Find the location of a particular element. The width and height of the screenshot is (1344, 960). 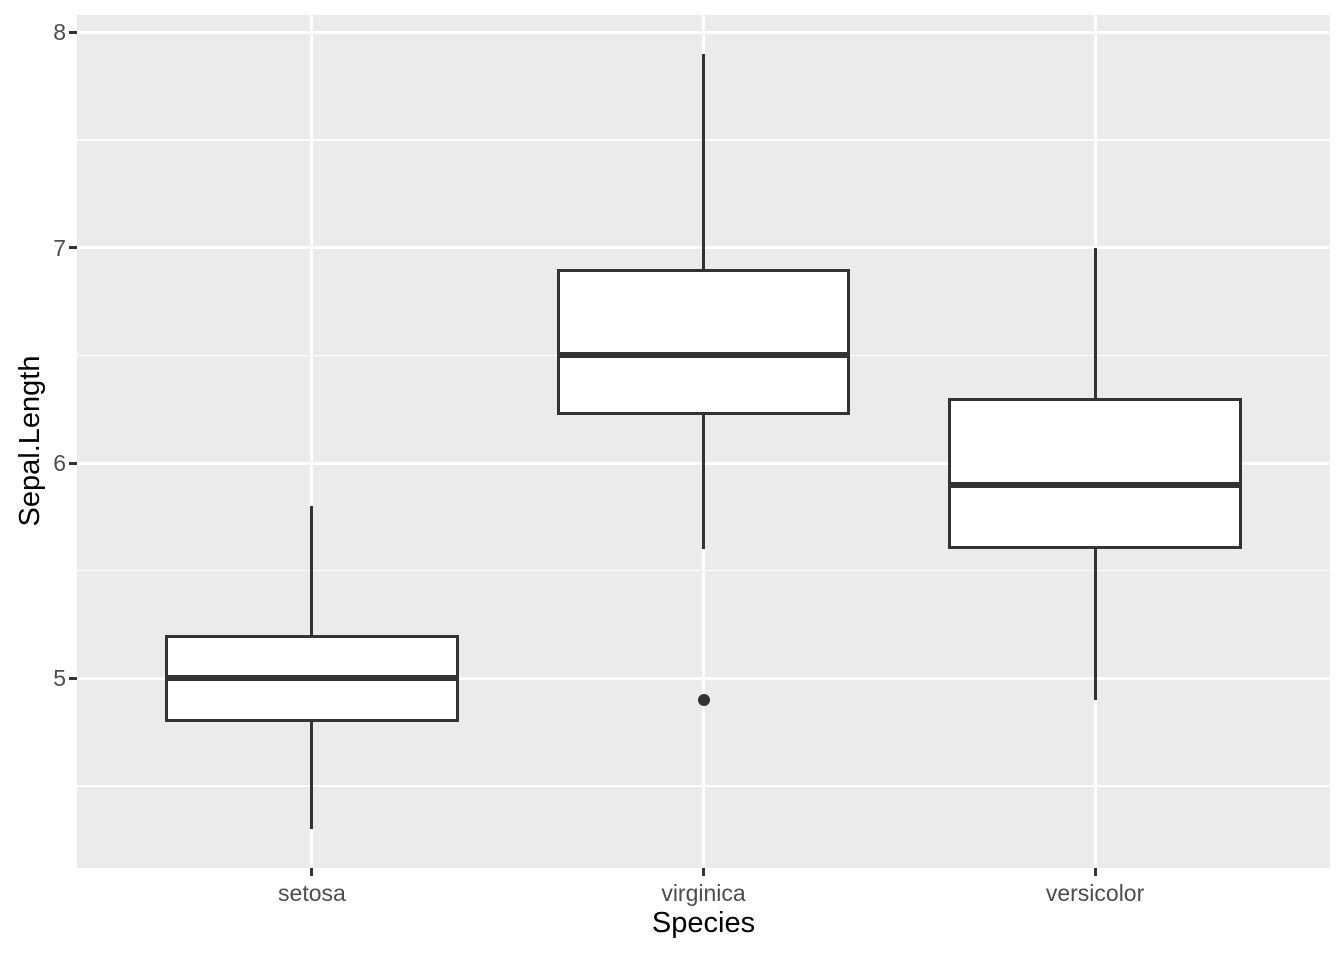

whisker-upper-virginica is located at coordinates (703, 161).